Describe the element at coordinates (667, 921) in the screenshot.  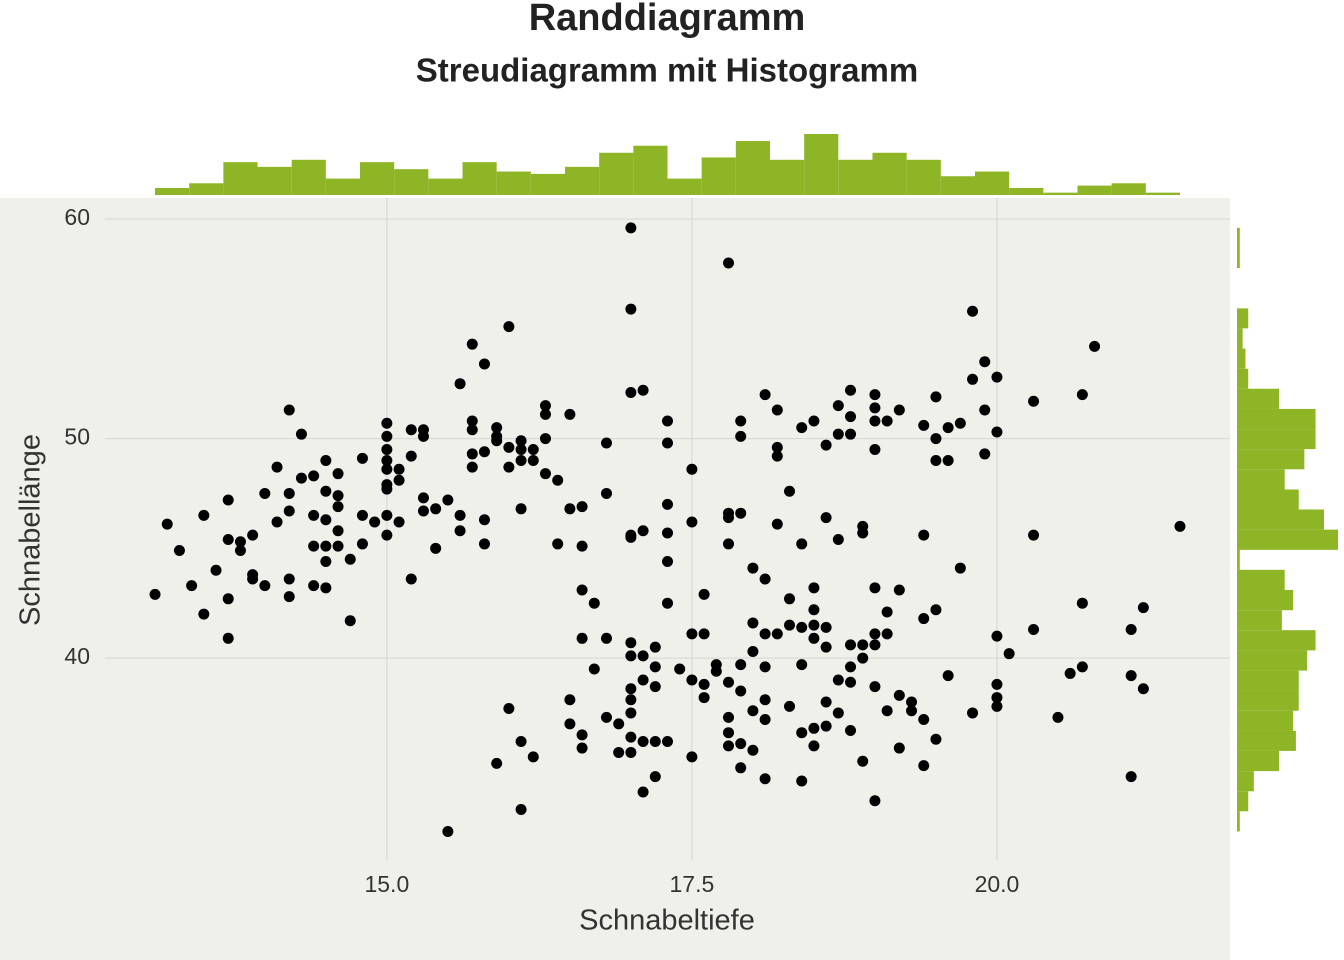
I see `x-axis-label: Schnabeltiefe` at that location.